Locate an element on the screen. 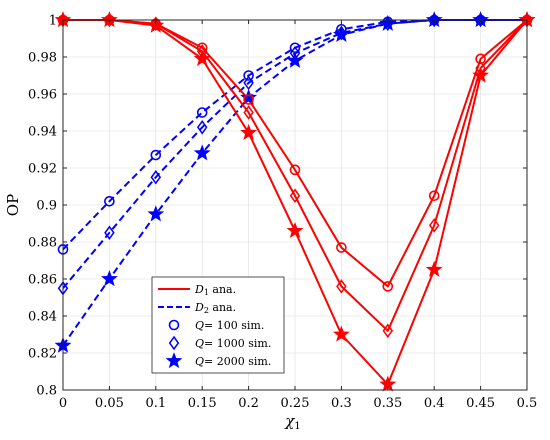 This screenshot has height=440, width=550. y-tick-label: 0.88 is located at coordinates (42, 243).